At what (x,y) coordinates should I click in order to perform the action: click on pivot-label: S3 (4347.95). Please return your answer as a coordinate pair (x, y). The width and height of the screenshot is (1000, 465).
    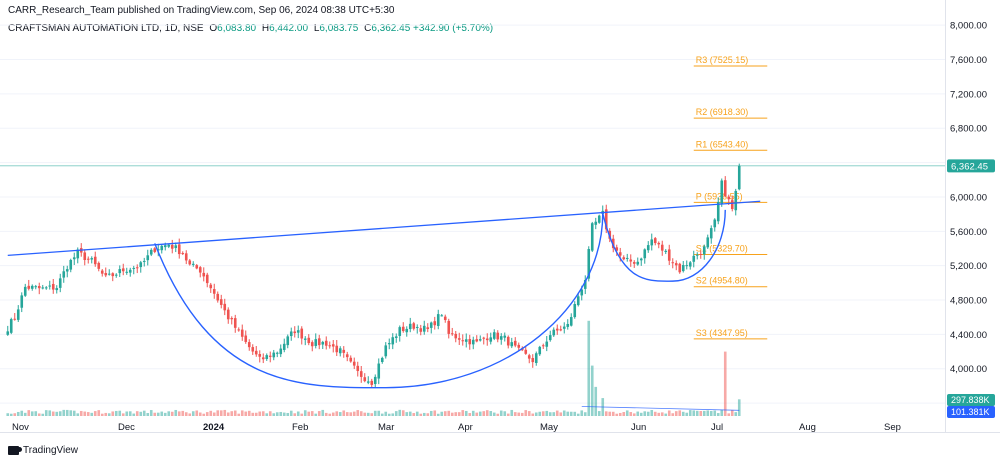
    Looking at the image, I should click on (722, 333).